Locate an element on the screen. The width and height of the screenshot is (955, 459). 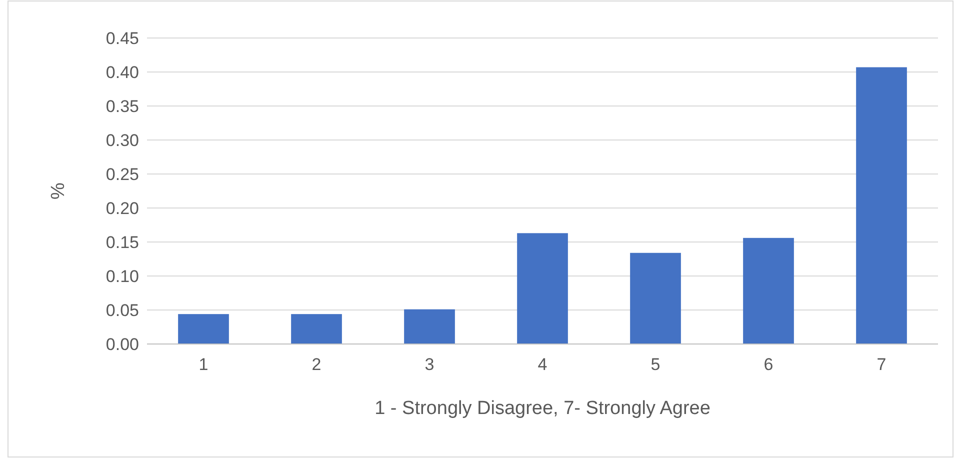
y-tick-label: 0.05 is located at coordinates (122, 310).